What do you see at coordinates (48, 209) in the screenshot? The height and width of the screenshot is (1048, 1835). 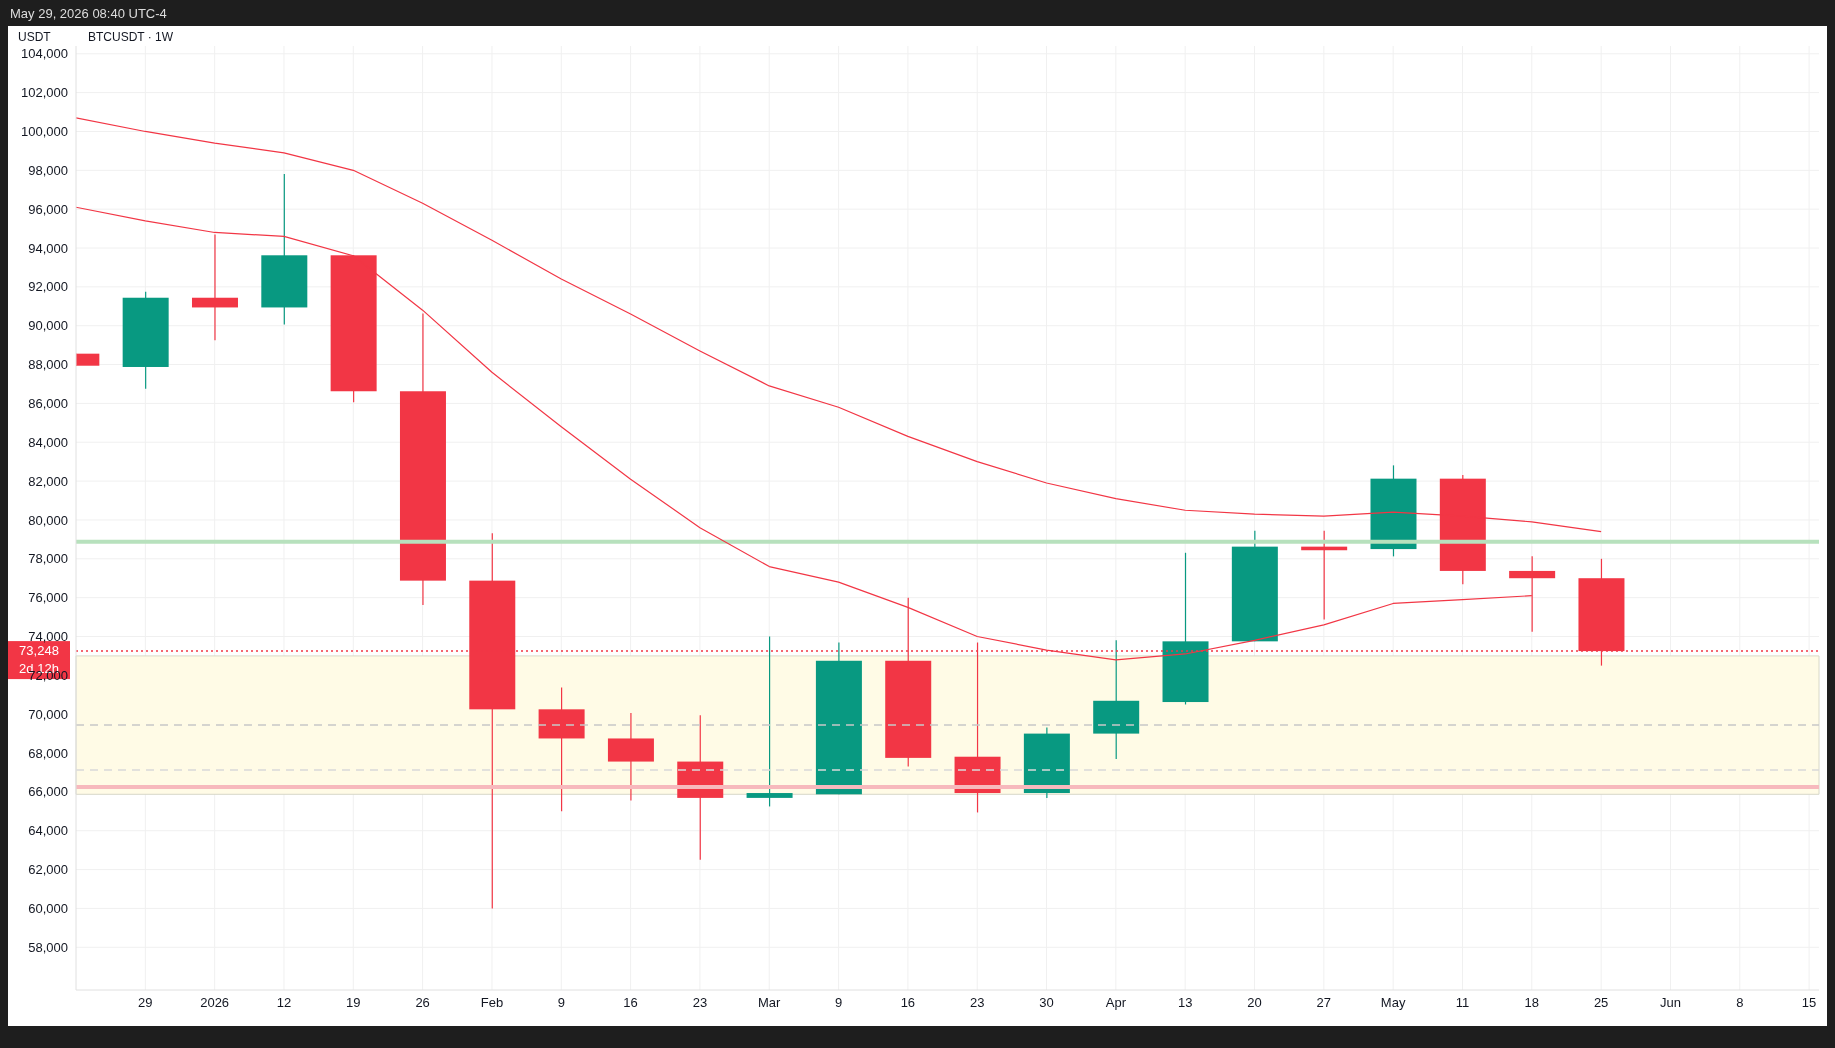 I see `y-tick-label: 96,000` at bounding box center [48, 209].